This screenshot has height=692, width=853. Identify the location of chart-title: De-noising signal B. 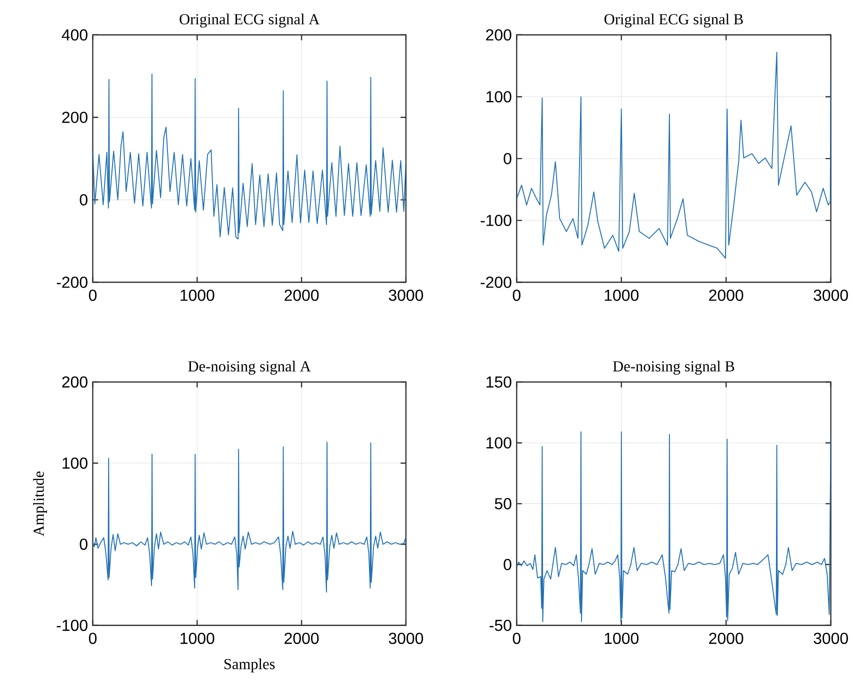
(673, 367).